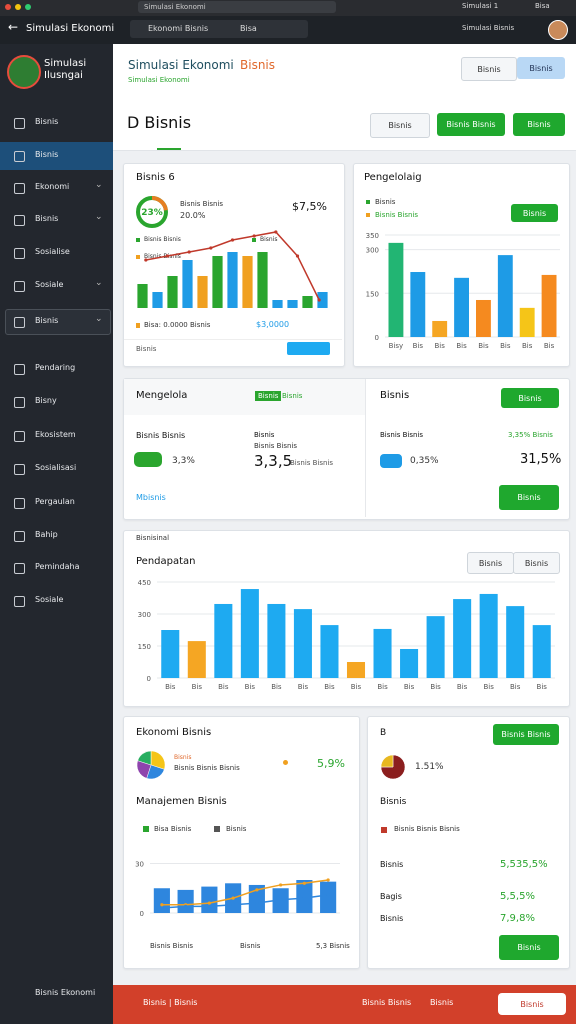 Image resolution: width=576 pixels, height=1024 pixels. Describe the element at coordinates (393, 177) in the screenshot. I see `card-title: Pengelolaig` at that location.